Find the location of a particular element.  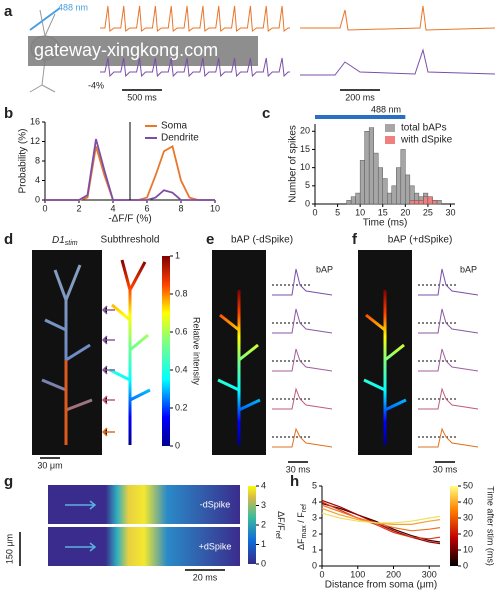

y-tick-label: 8 is located at coordinates (37, 160).